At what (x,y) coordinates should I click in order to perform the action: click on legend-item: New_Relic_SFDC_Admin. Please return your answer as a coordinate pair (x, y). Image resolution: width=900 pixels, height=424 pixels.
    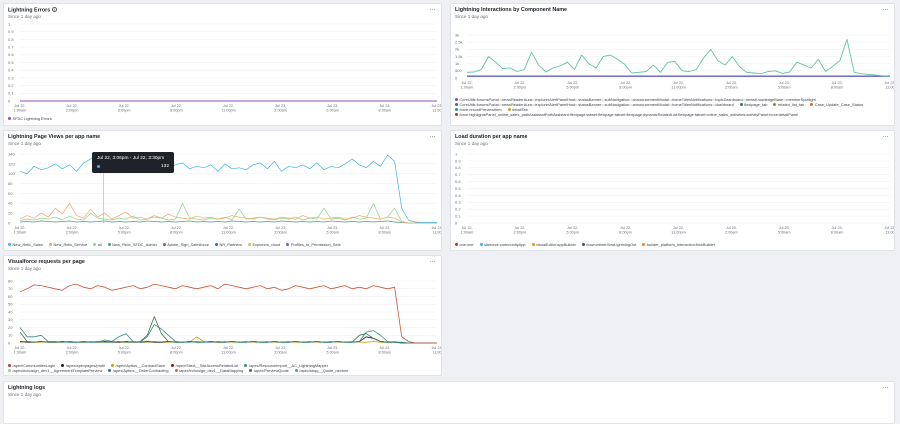
    Looking at the image, I should click on (132, 244).